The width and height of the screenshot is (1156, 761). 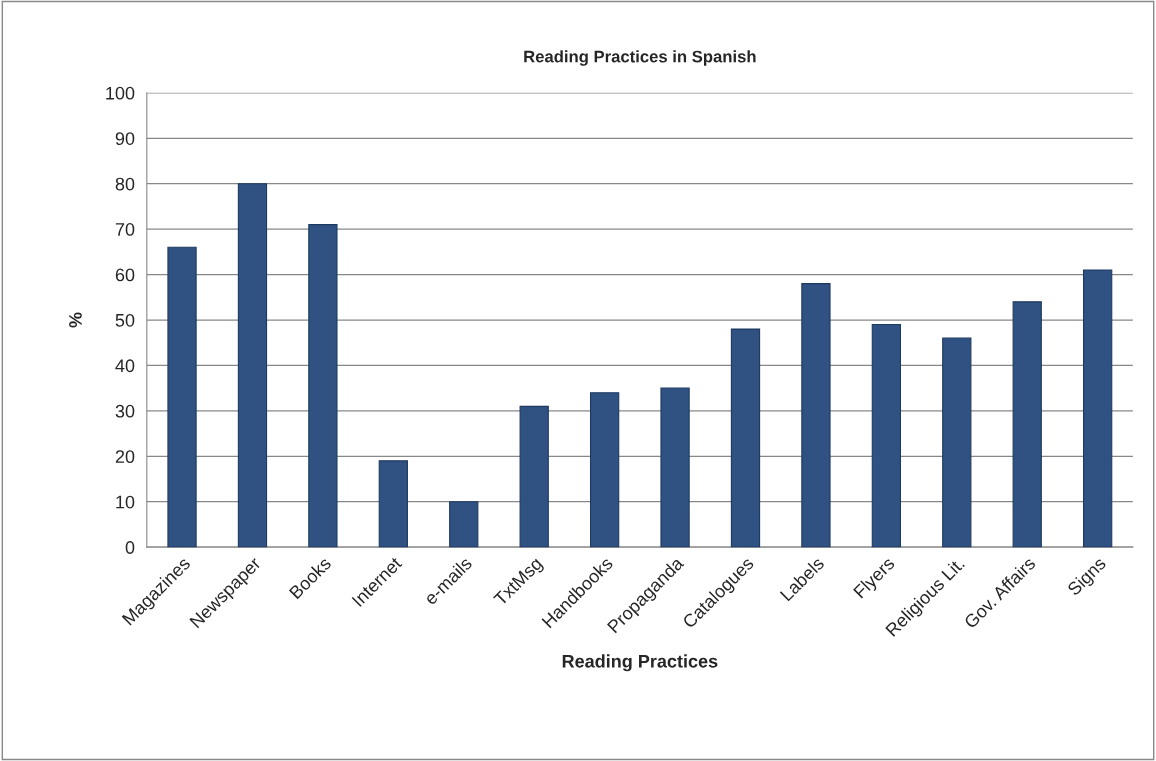 What do you see at coordinates (125, 366) in the screenshot?
I see `y-tick-label: 40` at bounding box center [125, 366].